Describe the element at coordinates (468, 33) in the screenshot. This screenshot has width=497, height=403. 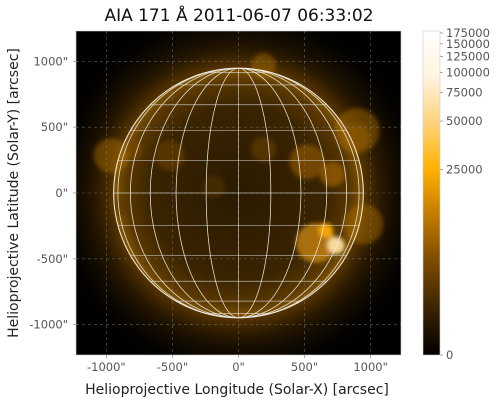
I see `colorbar-tick-label: 175000` at that location.